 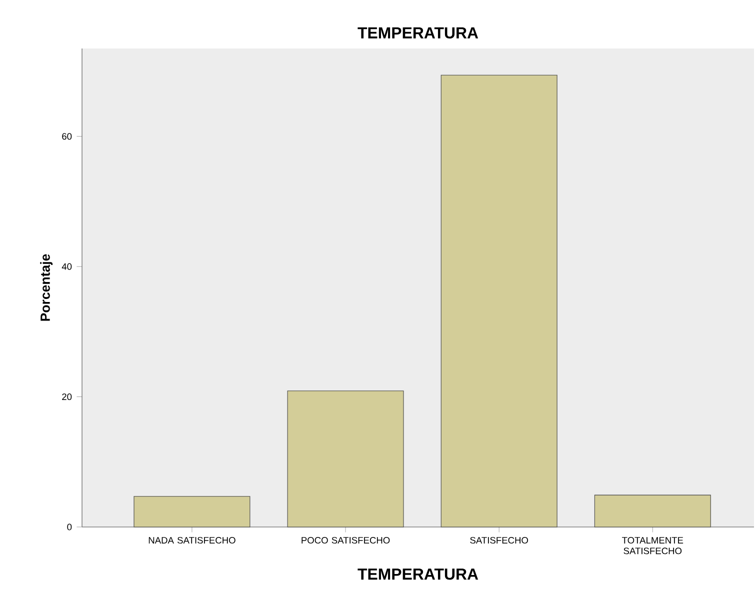 What do you see at coordinates (418, 32) in the screenshot?
I see `chart-title: TEMPERATURA` at bounding box center [418, 32].